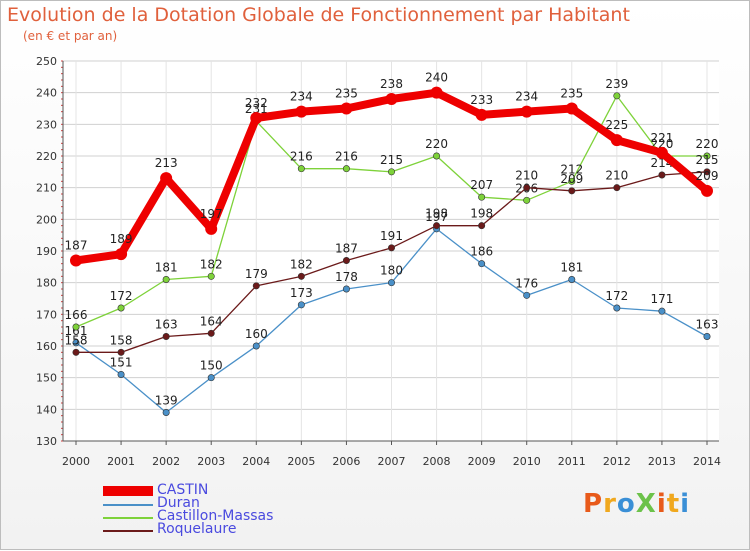  Describe the element at coordinates (436, 144) in the screenshot. I see `data-label-castillon-massas: 220` at that location.